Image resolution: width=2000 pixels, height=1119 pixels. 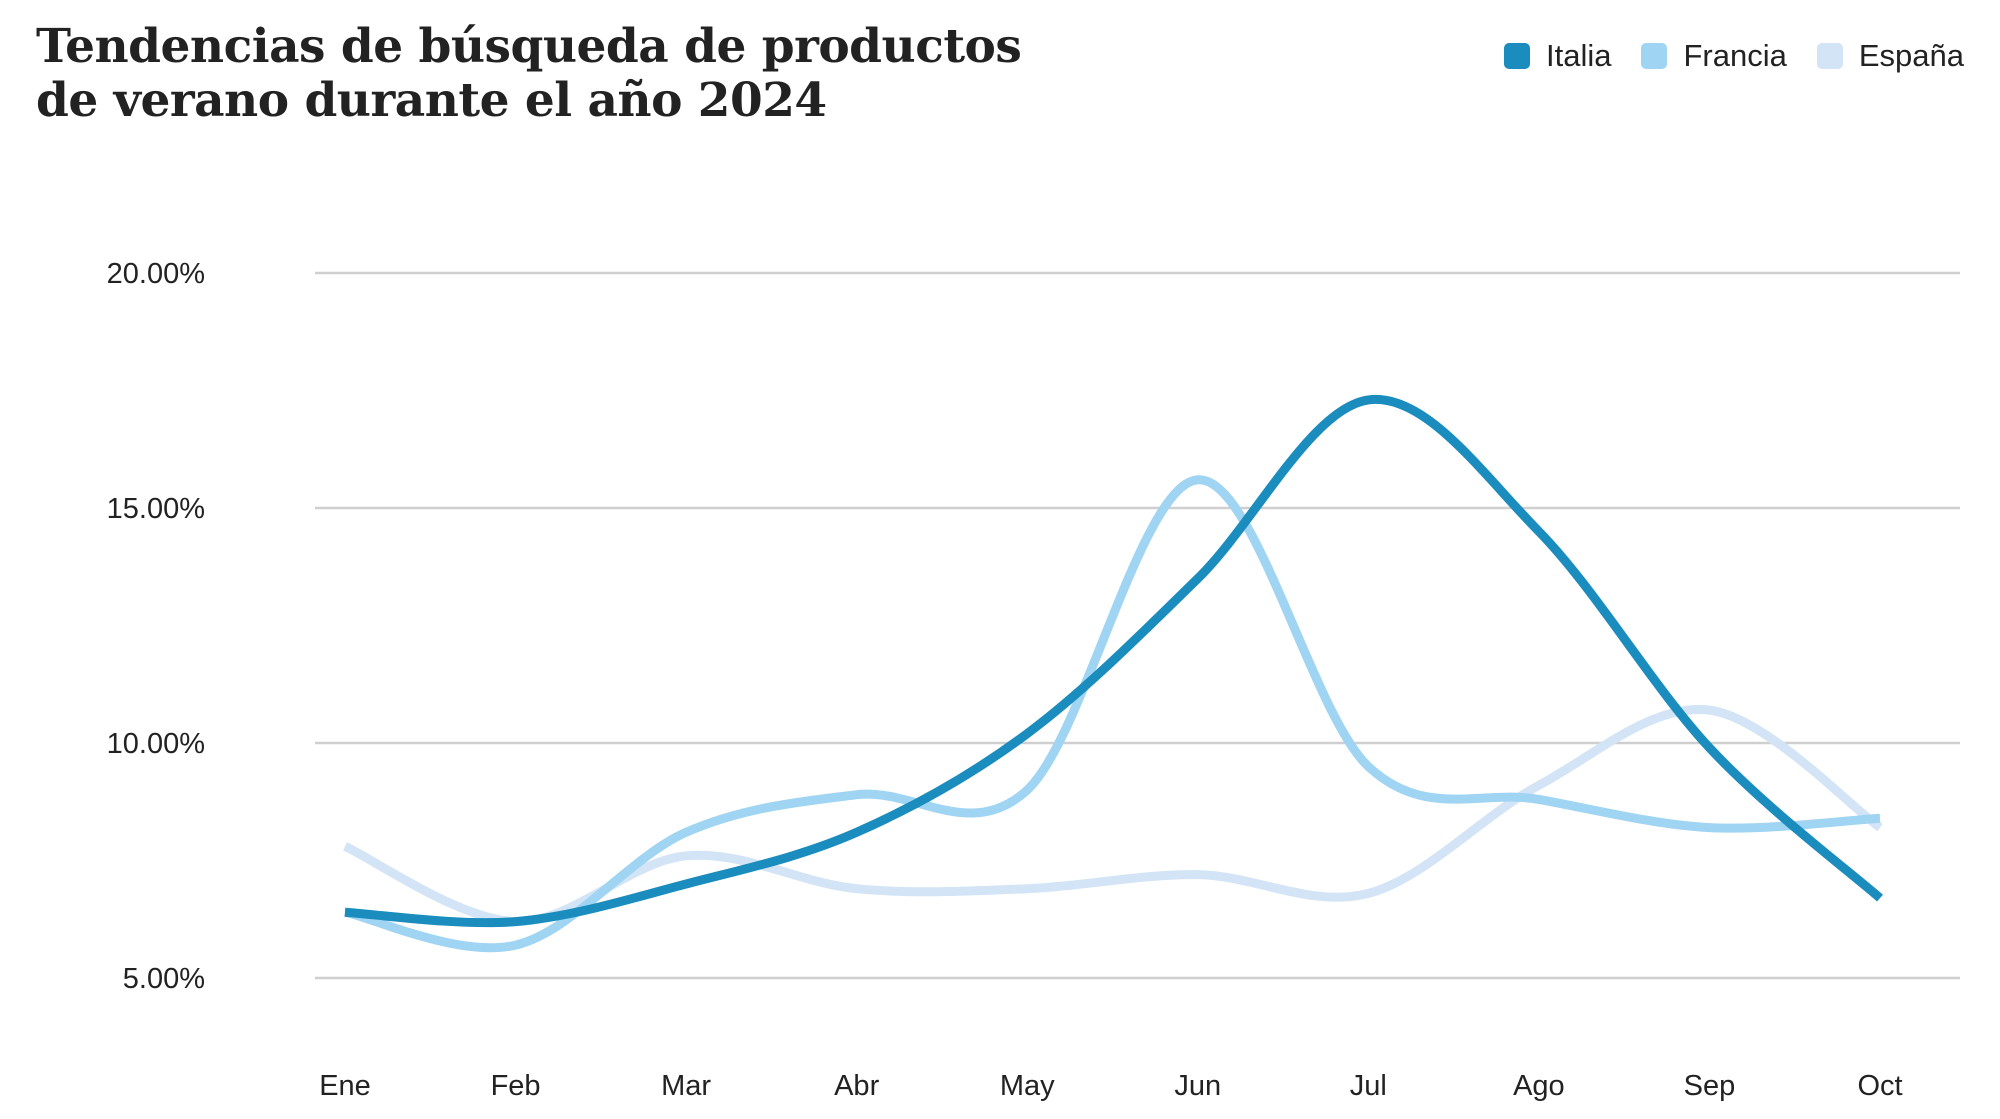 I want to click on x-tick-label: Ene, so click(x=345, y=1086).